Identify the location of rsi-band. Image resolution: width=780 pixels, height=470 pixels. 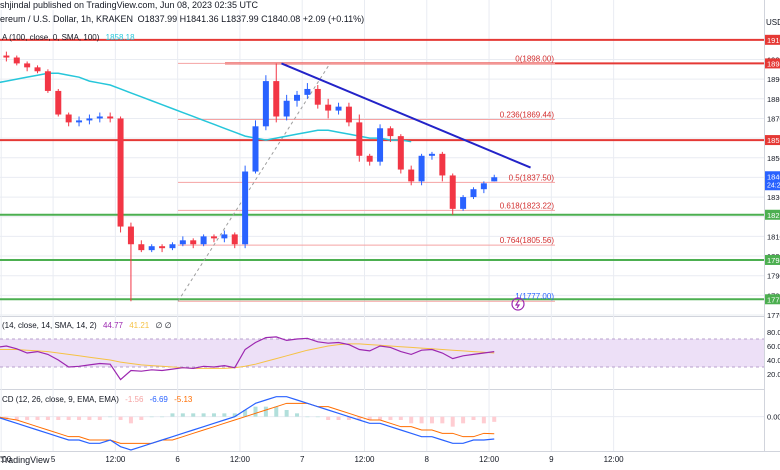
(382, 353).